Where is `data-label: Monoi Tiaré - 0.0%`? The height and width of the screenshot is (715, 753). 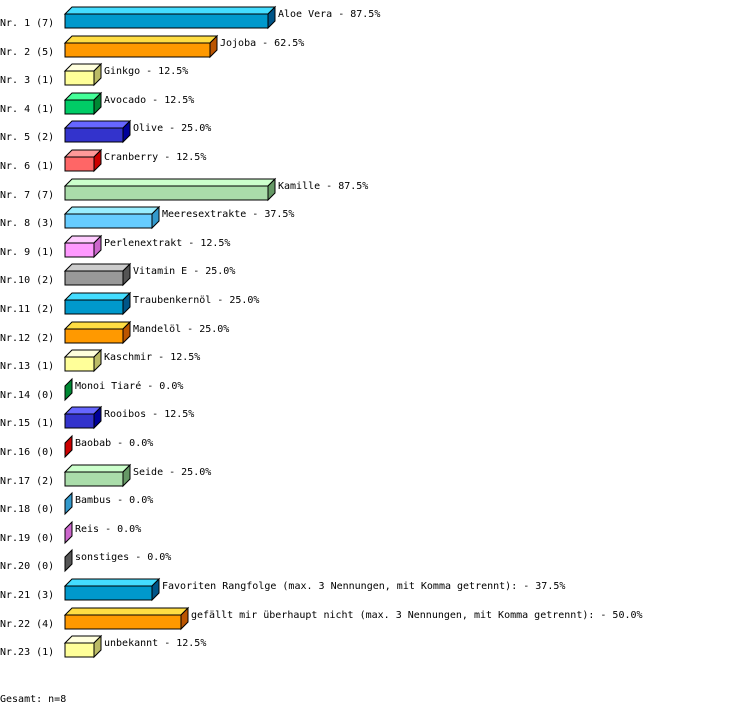 data-label: Monoi Tiaré - 0.0% is located at coordinates (129, 386).